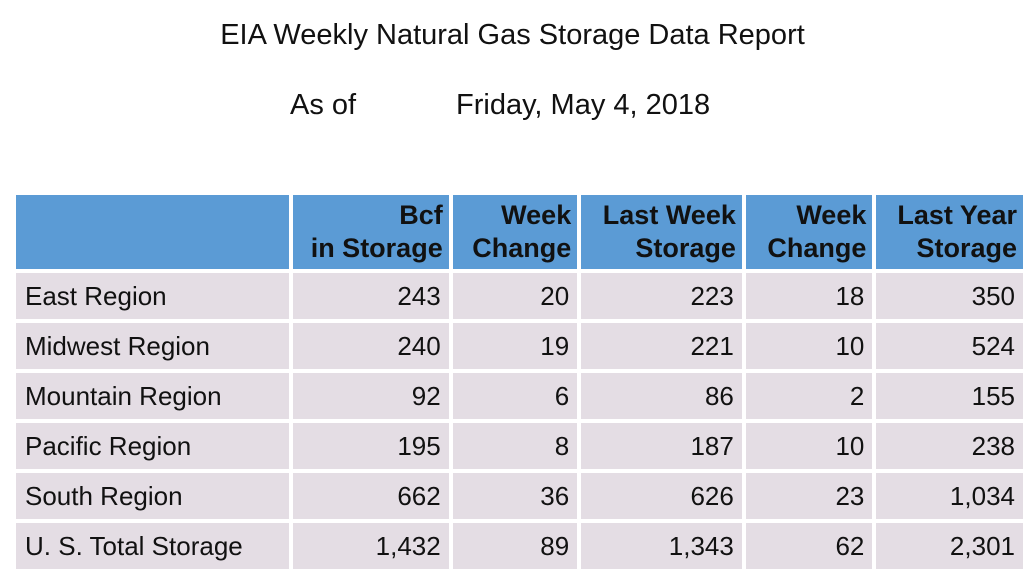 The width and height of the screenshot is (1025, 575). Describe the element at coordinates (515, 546) in the screenshot. I see `week-change-cell: 89` at that location.